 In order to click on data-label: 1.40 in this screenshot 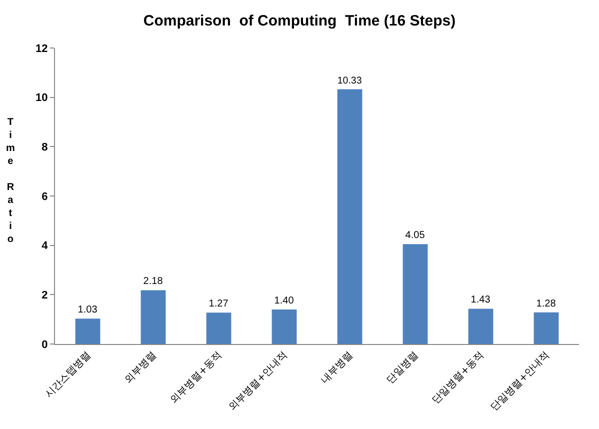, I will do `click(284, 300)`.